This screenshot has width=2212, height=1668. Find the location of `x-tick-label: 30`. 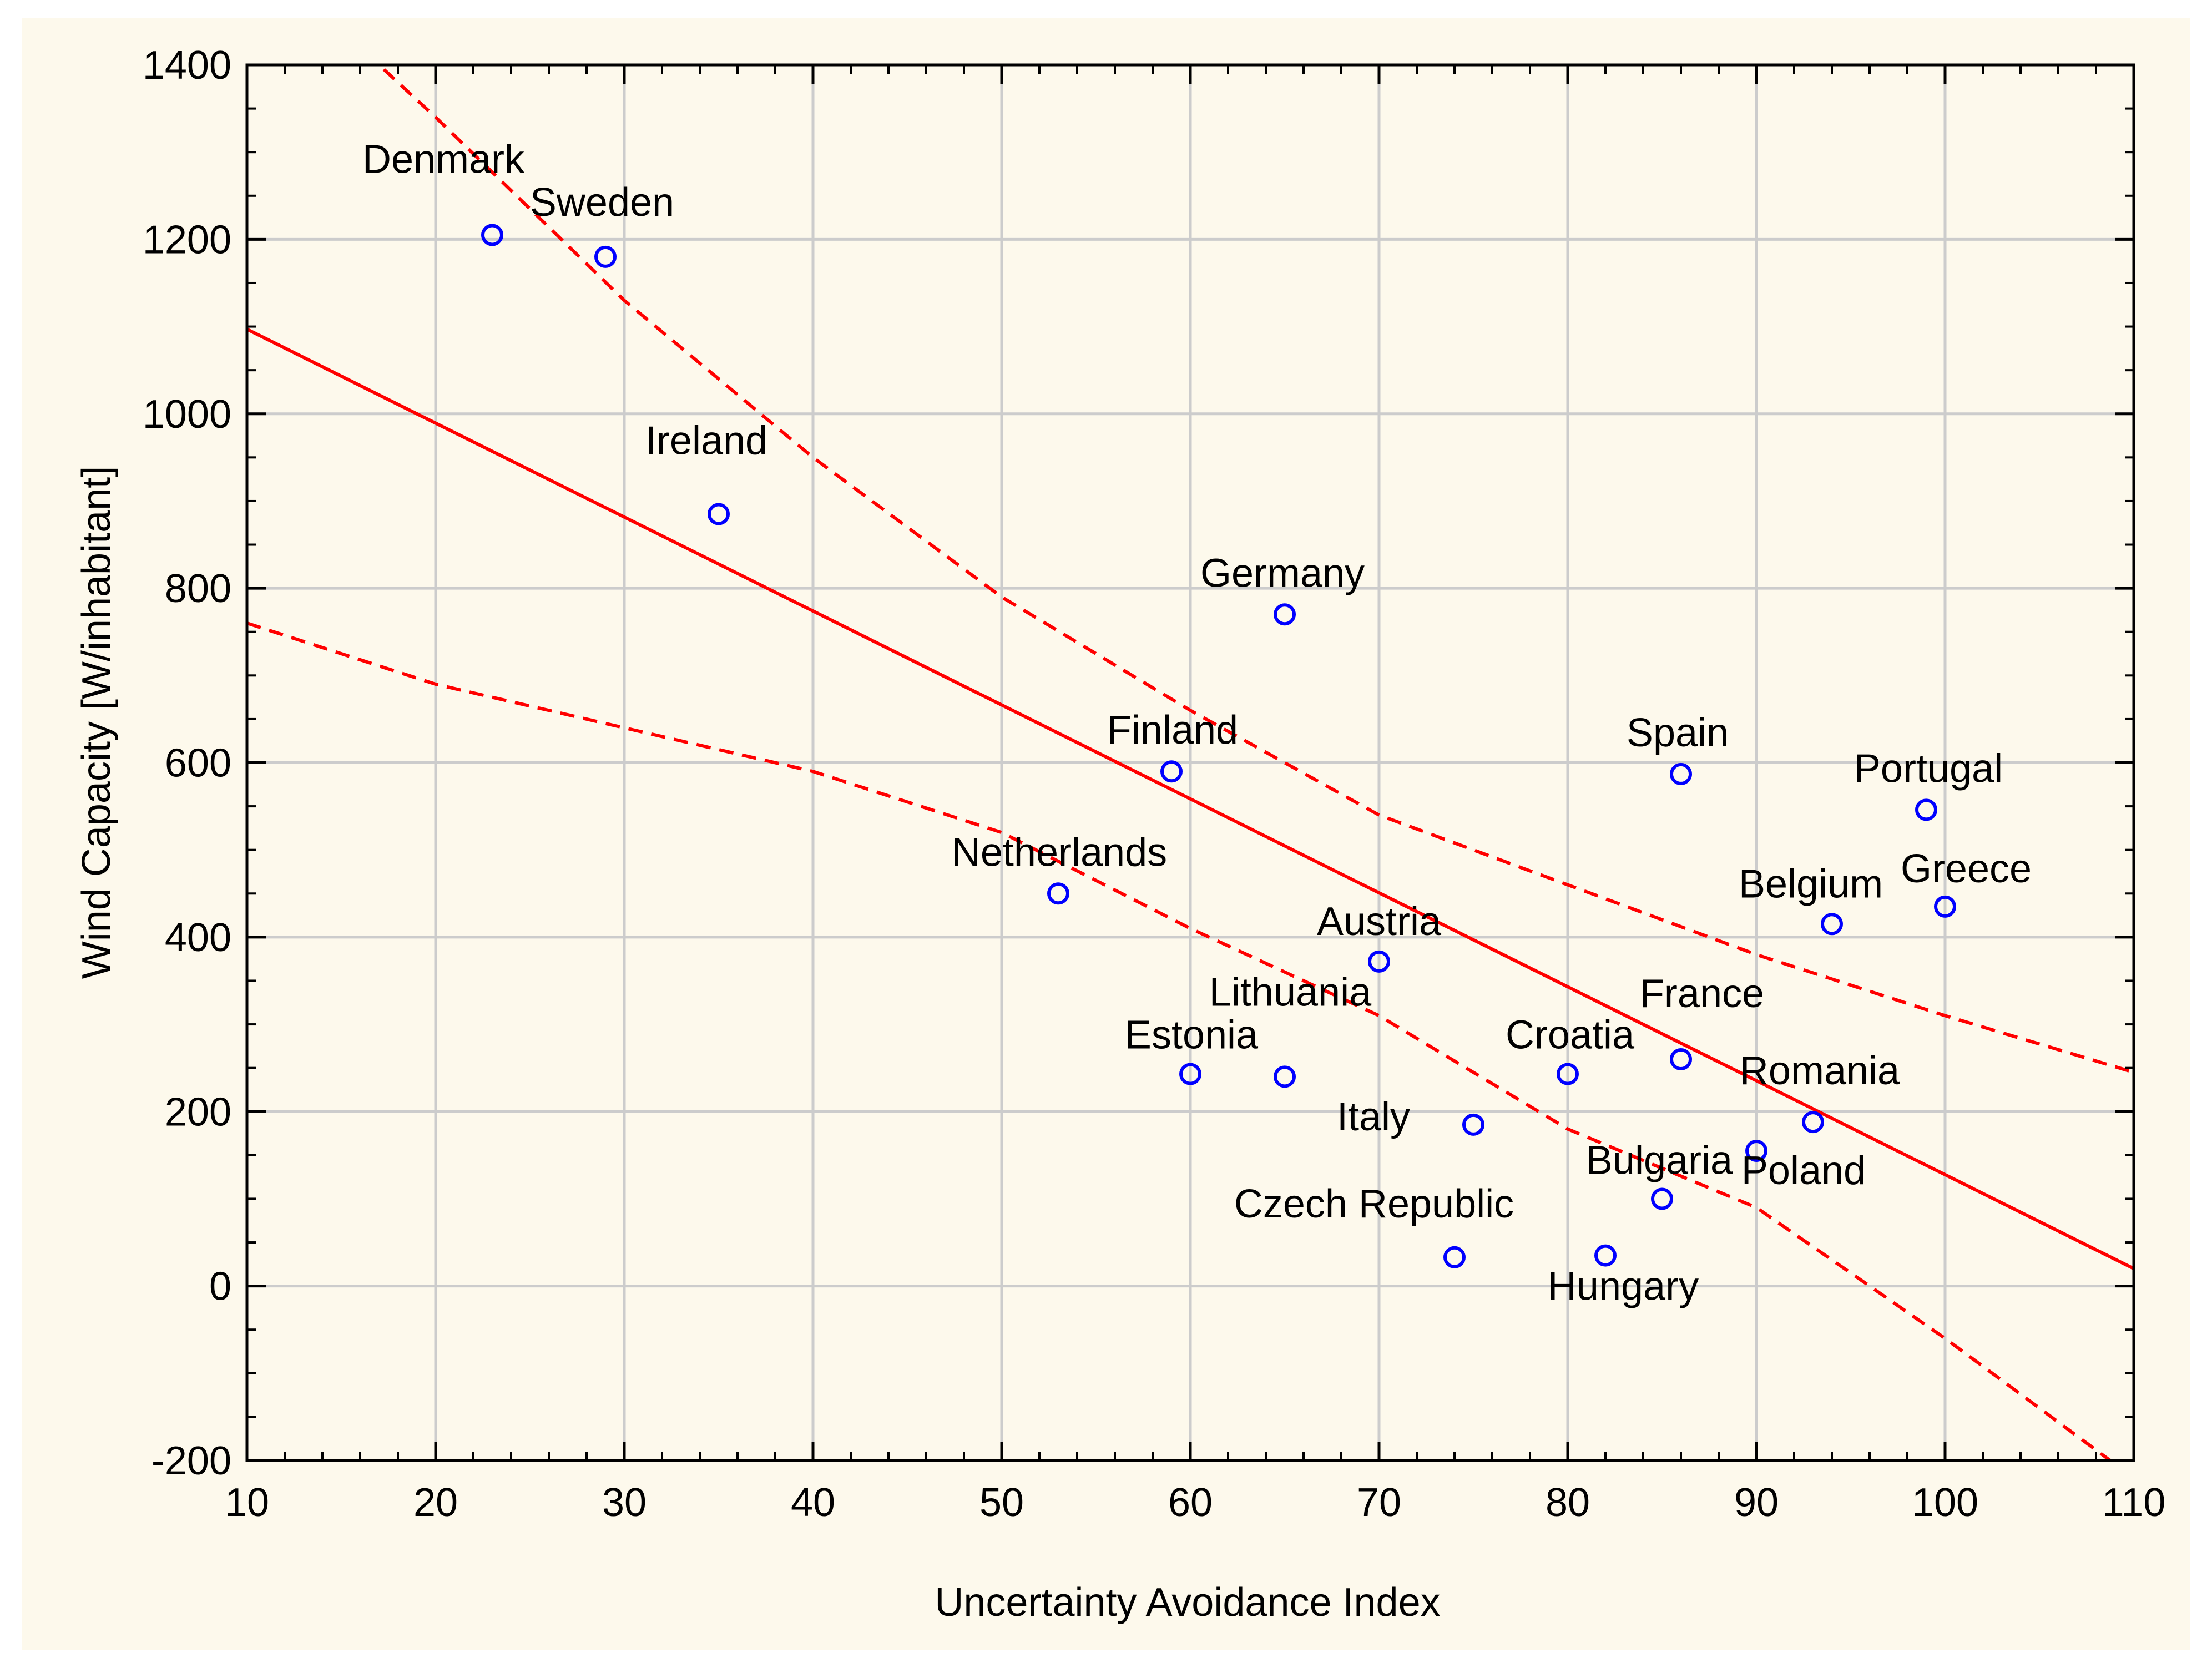

x-tick-label: 30 is located at coordinates (624, 1502).